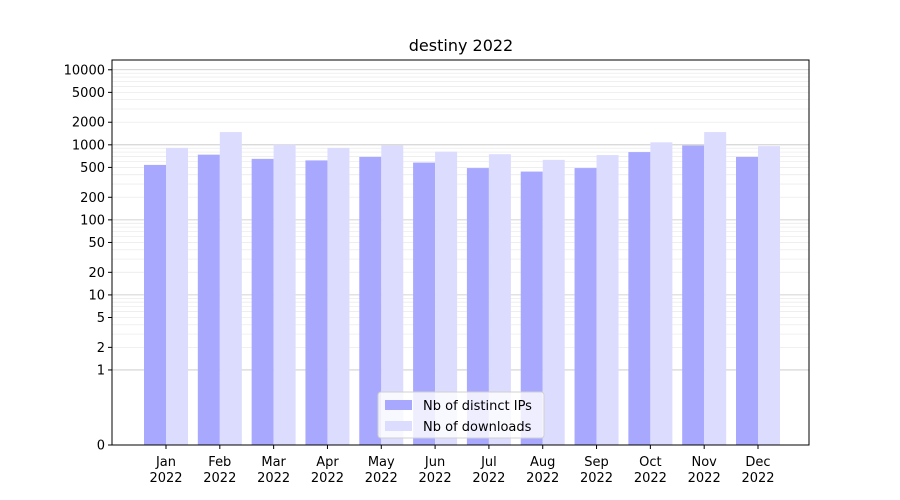  What do you see at coordinates (488, 470) in the screenshot?
I see `x-tick-label: Jul 2022` at bounding box center [488, 470].